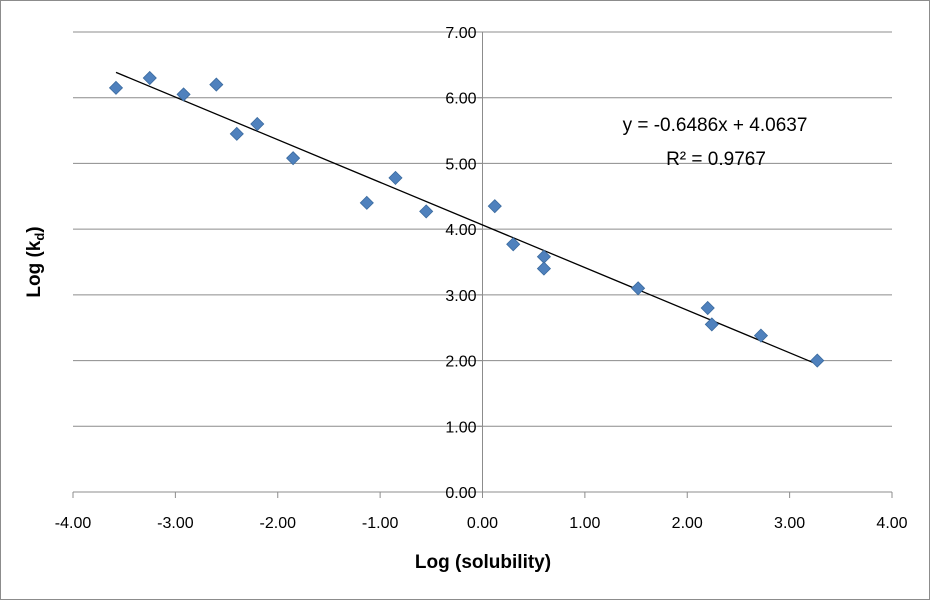 Image resolution: width=930 pixels, height=600 pixels. Describe the element at coordinates (789, 523) in the screenshot. I see `x-tick-label: 3.00` at that location.